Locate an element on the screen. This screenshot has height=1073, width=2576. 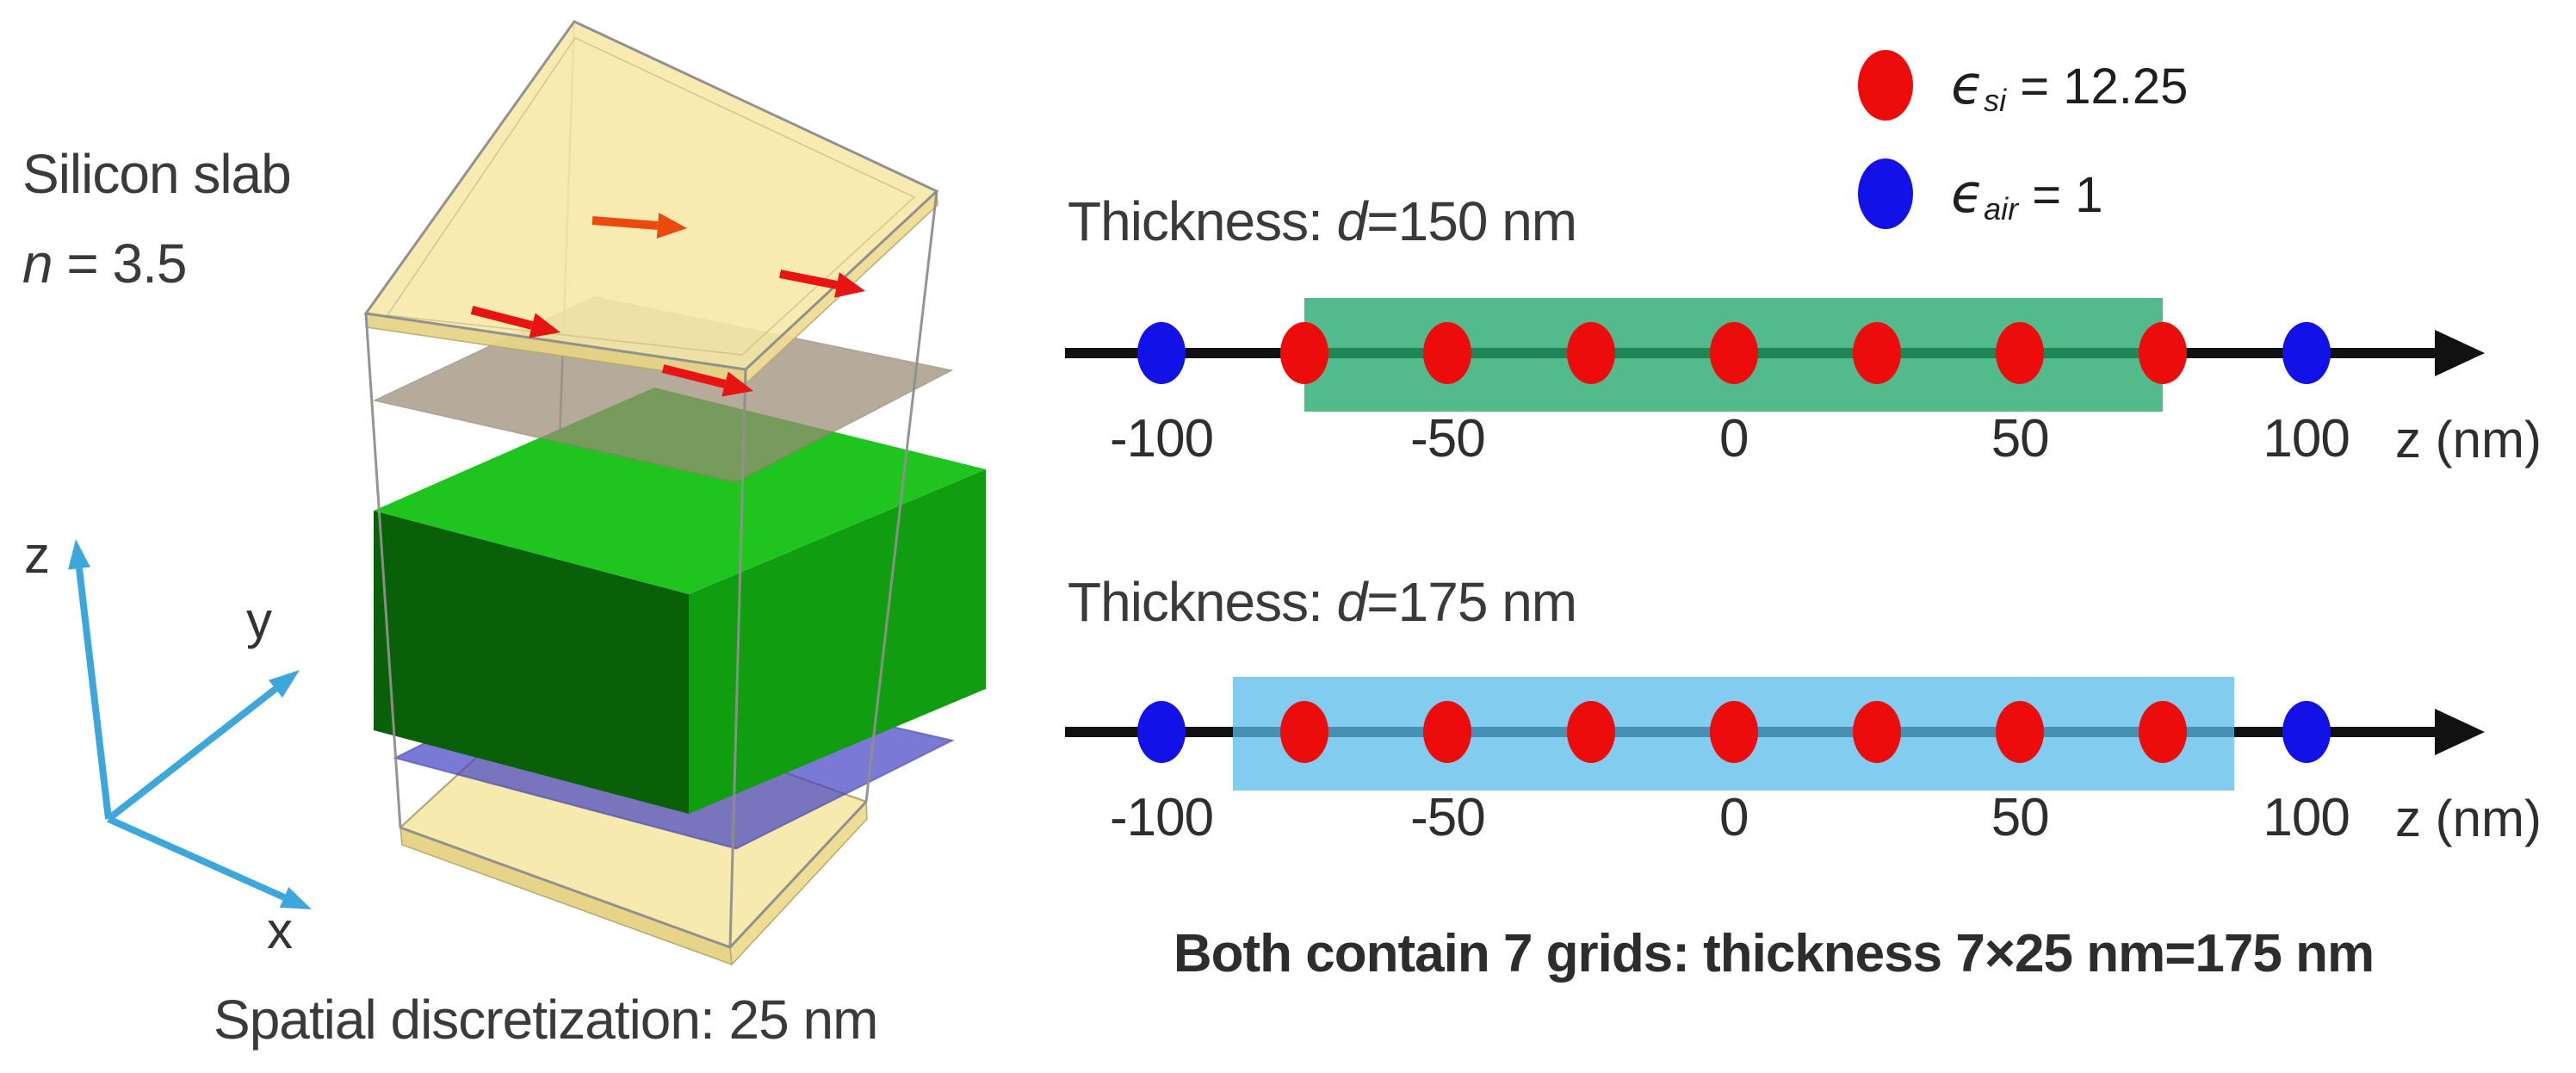
legend-silicon-dot is located at coordinates (1886, 85).